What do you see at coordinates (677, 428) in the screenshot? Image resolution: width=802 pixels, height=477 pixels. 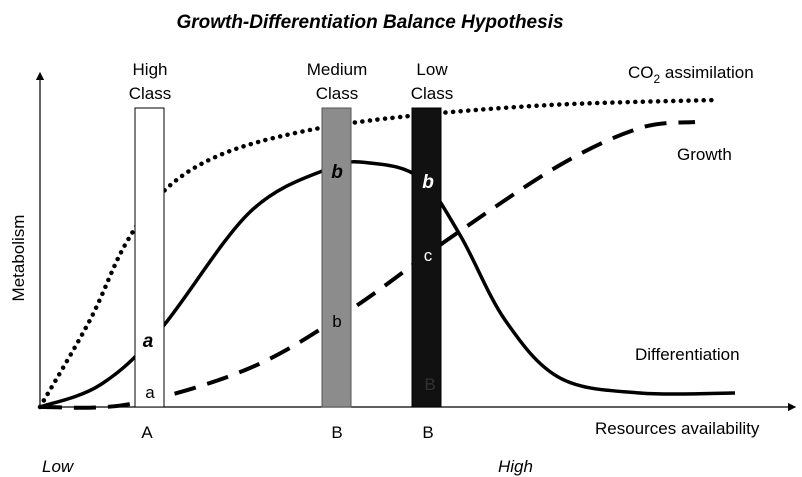 I see `x-axis-label: Resources availability` at bounding box center [677, 428].